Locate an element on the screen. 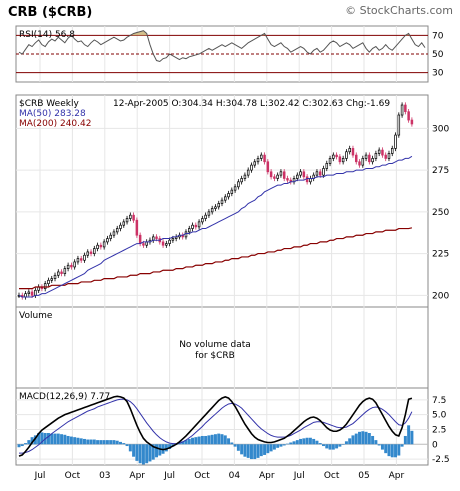 This screenshot has width=460, height=491. macd-y-tick-label: -2.5 is located at coordinates (441, 460).